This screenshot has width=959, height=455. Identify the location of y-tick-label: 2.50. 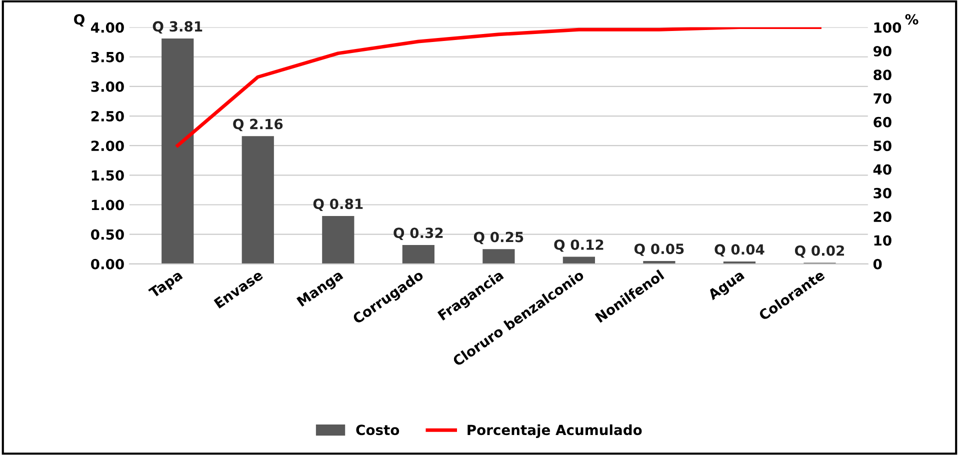
(107, 116).